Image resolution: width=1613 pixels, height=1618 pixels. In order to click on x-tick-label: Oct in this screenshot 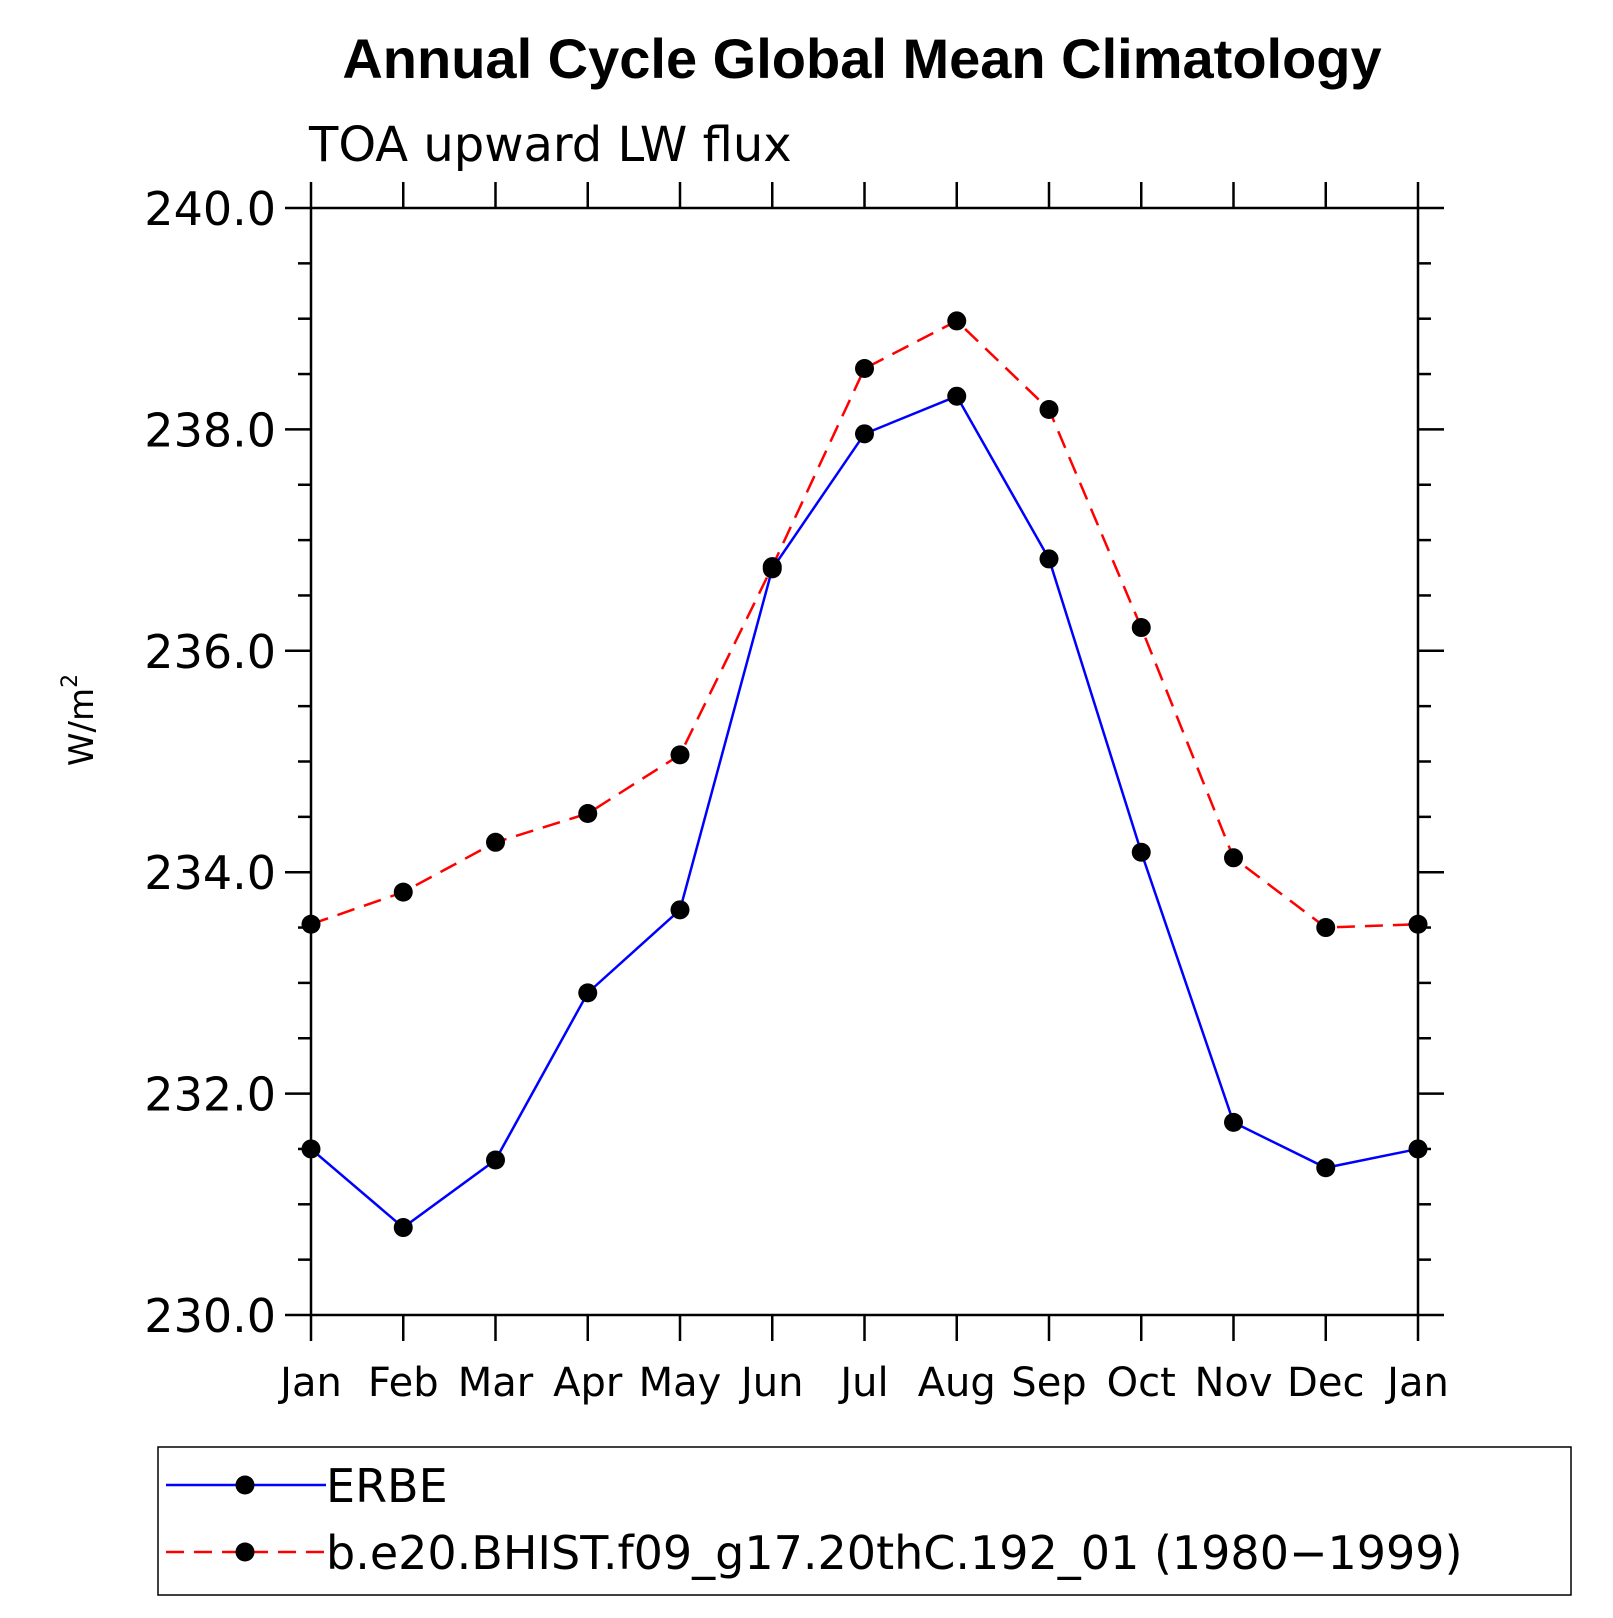, I will do `click(1141, 1383)`.